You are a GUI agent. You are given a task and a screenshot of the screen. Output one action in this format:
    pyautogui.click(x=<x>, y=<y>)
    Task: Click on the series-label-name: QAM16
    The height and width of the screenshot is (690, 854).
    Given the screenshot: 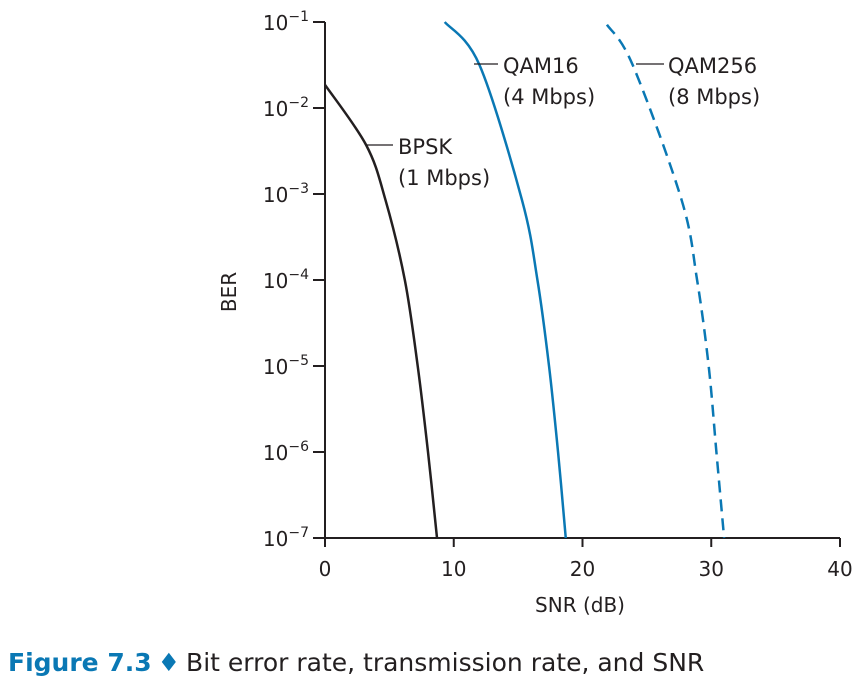 What is the action you would take?
    pyautogui.click(x=541, y=66)
    